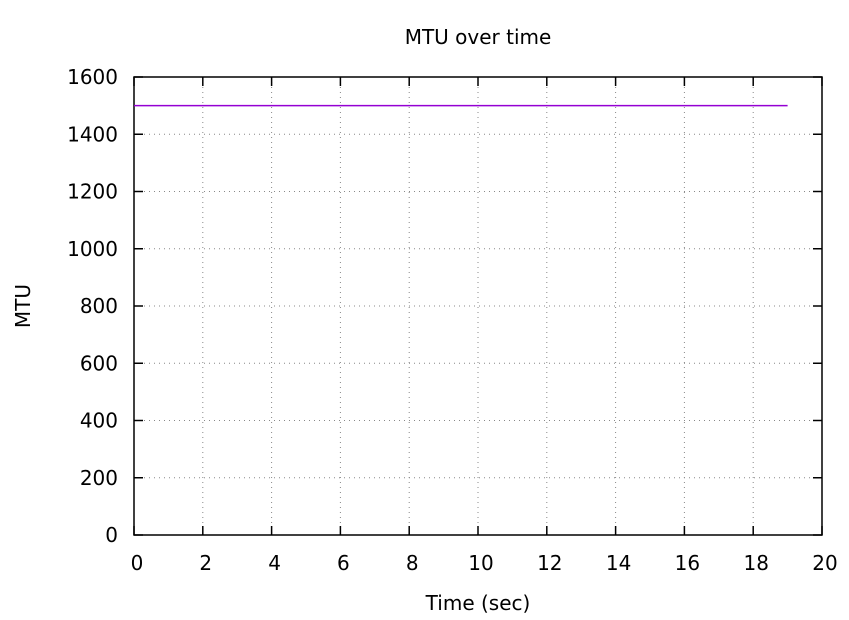 The height and width of the screenshot is (620, 849). Describe the element at coordinates (92, 134) in the screenshot. I see `y-tick-label: 1400` at that location.